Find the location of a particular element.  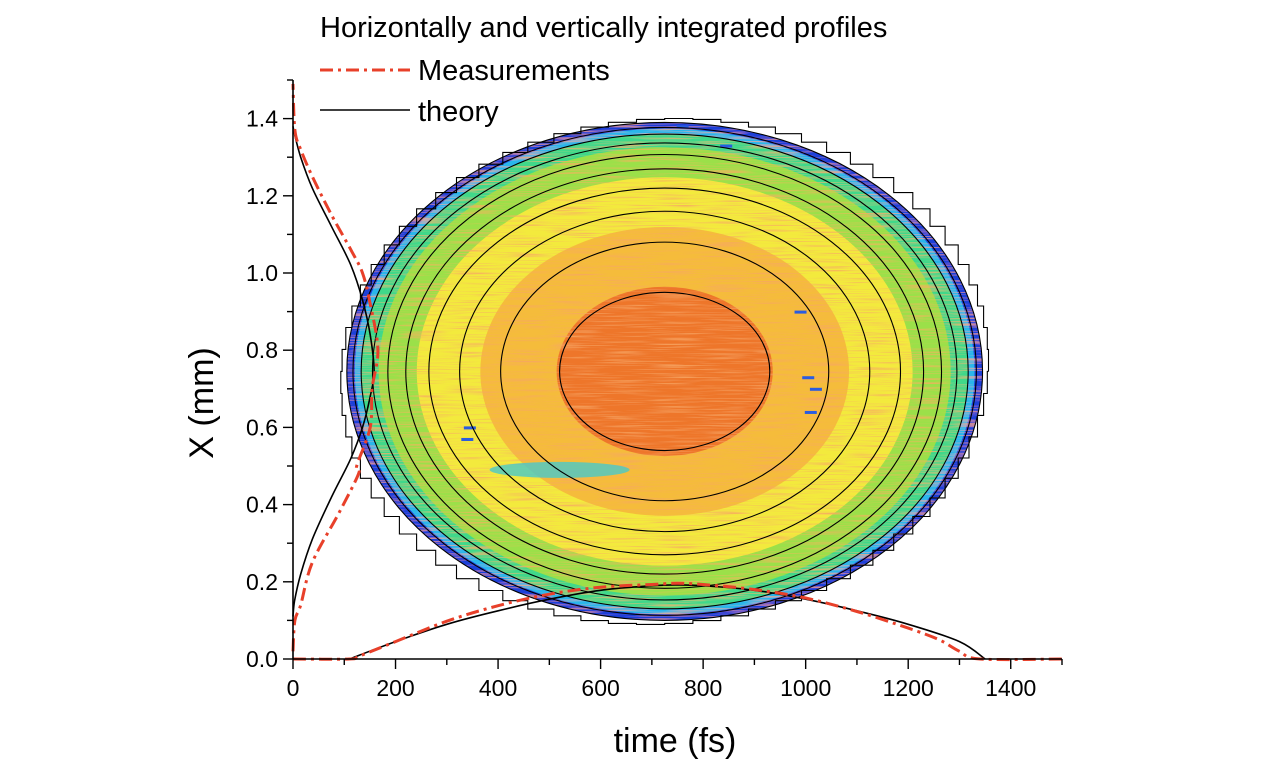

y-tick-label: 0.6 is located at coordinates (262, 427).